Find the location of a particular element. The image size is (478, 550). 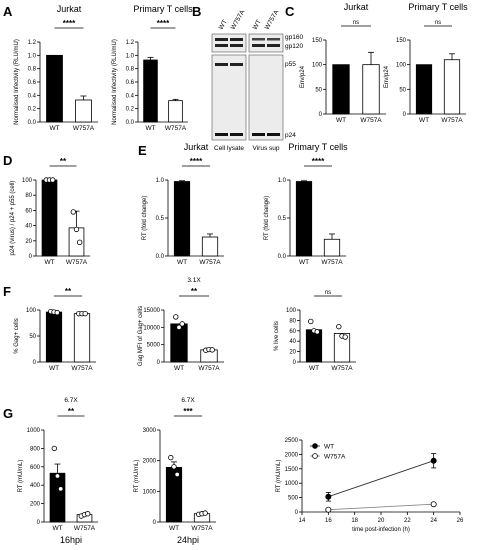

x-axis-label: time post-infection (h) is located at coordinates (381, 530).